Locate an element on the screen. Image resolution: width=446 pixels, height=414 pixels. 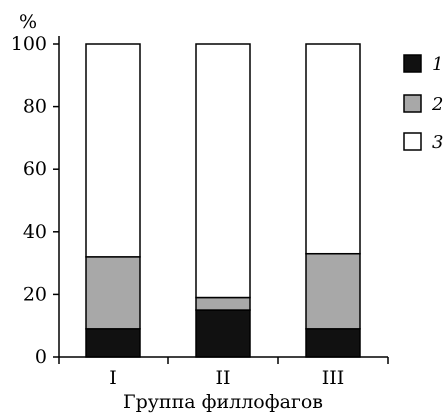
y-tick-label-80: 80 is located at coordinates (35, 107).